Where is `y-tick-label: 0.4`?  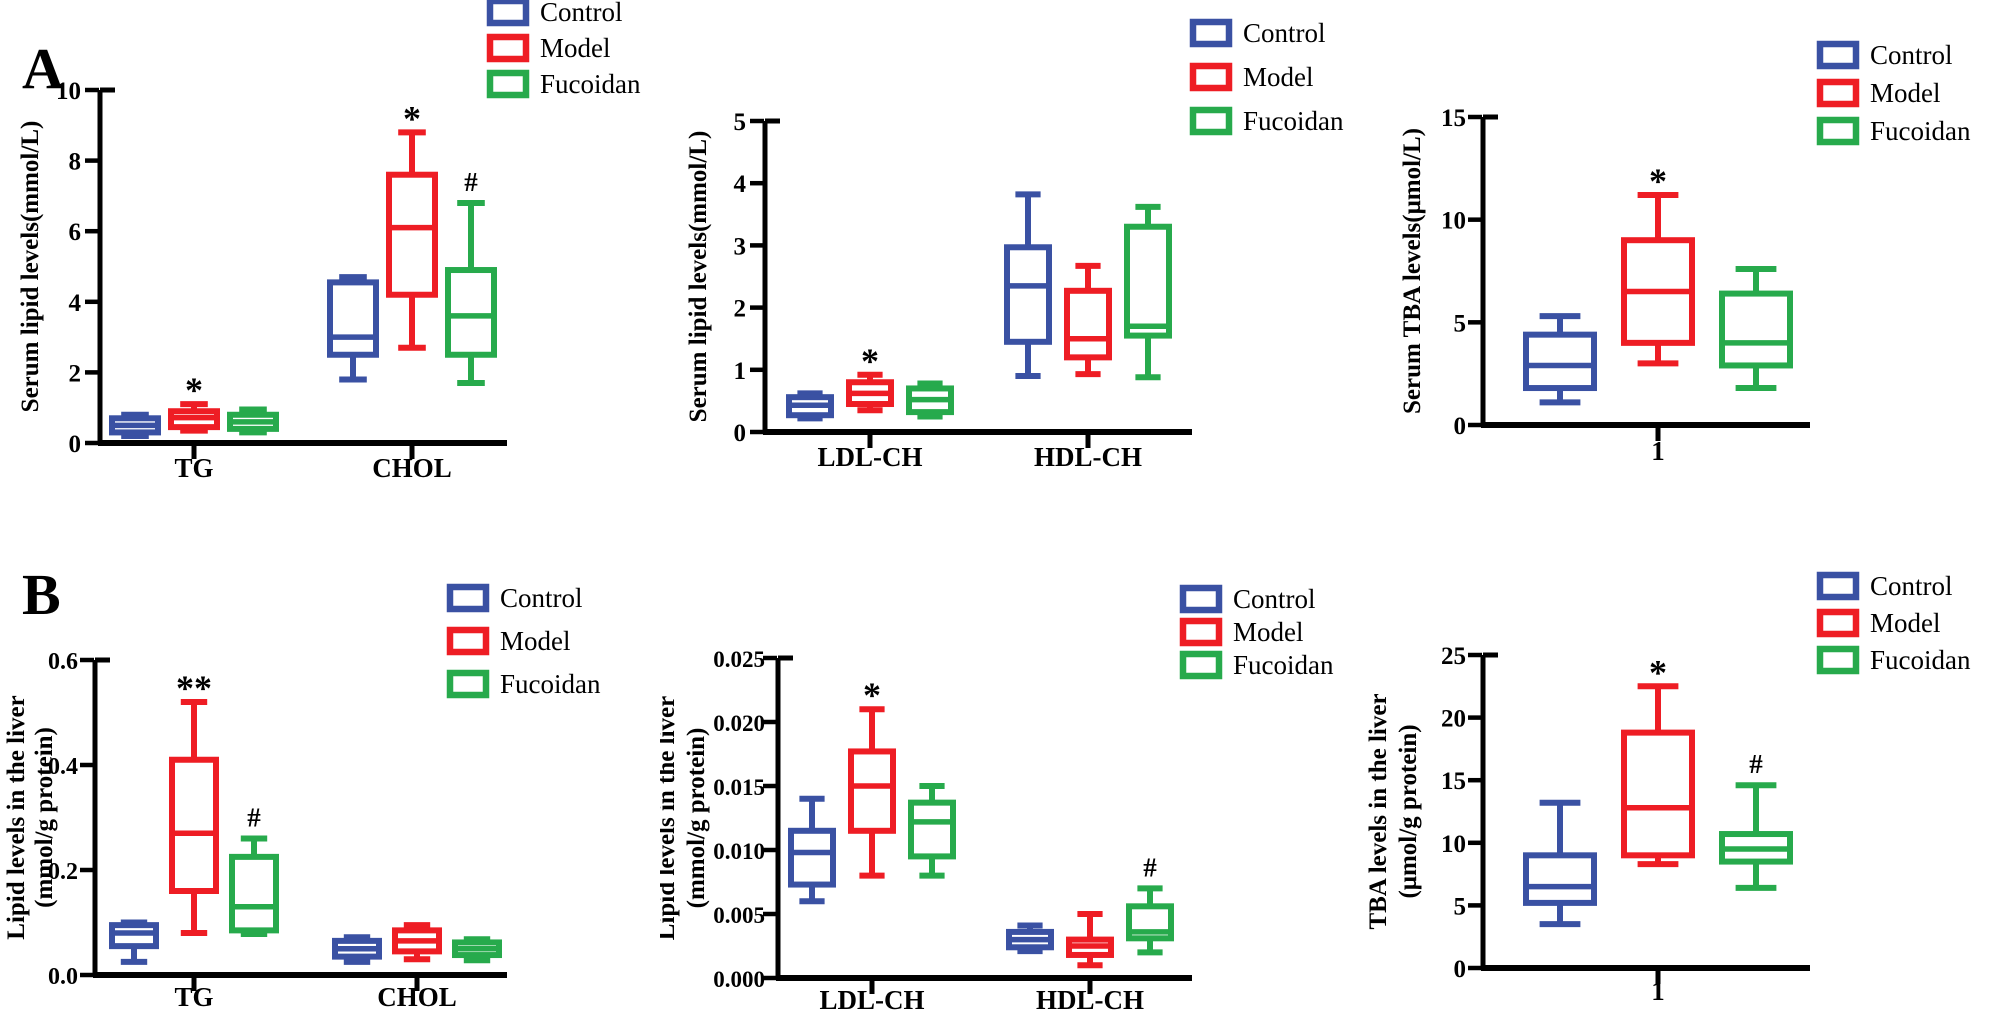 y-tick-label: 0.4 is located at coordinates (63, 767).